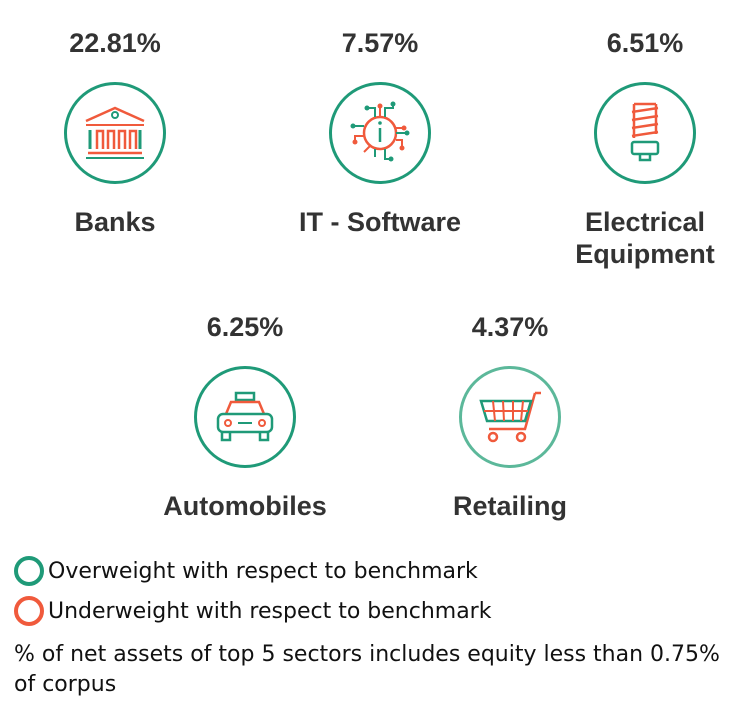 The height and width of the screenshot is (715, 750). What do you see at coordinates (380, 43) in the screenshot?
I see `sector-percent: 7.57%` at bounding box center [380, 43].